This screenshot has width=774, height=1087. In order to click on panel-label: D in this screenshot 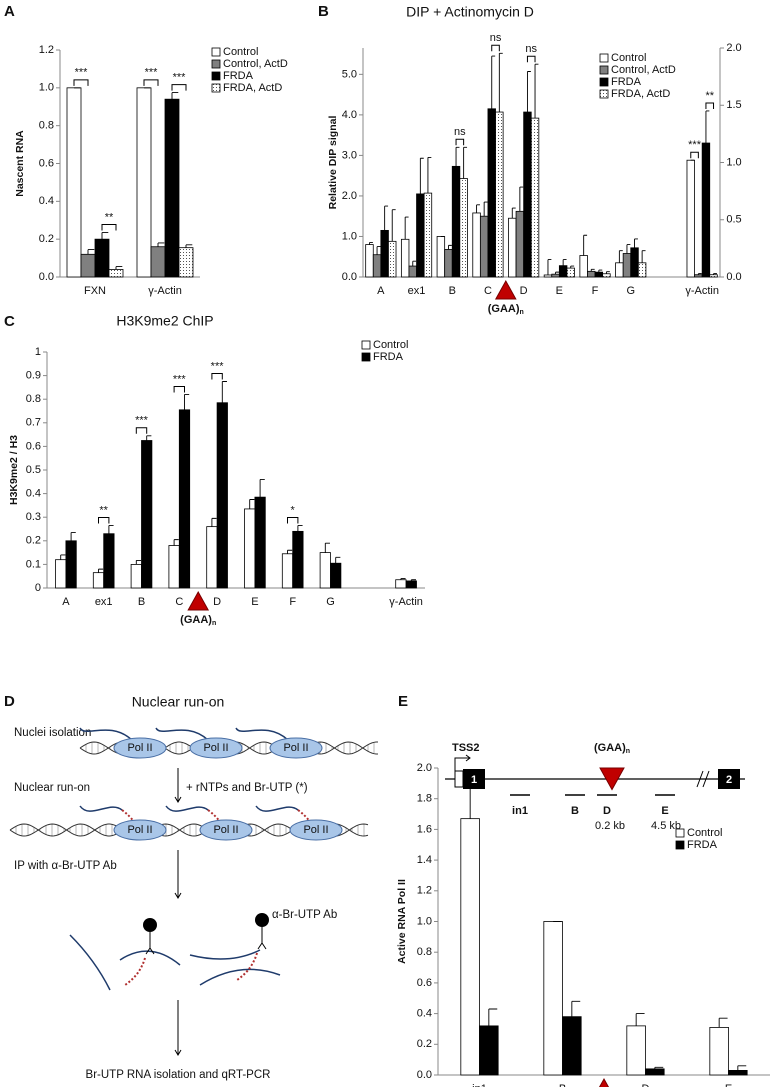, I will do `click(9, 701)`.